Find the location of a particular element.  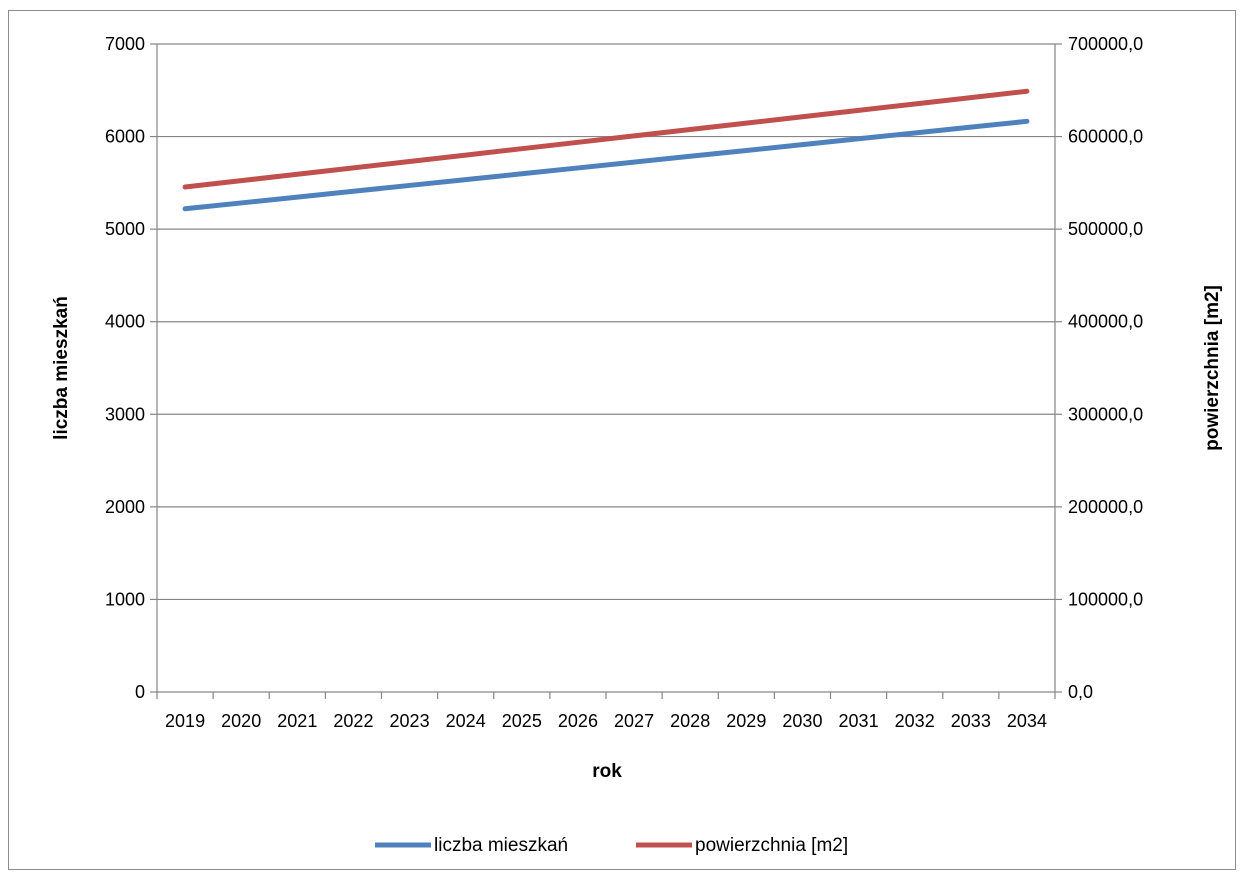

x-tick-label: 2031 is located at coordinates (859, 721).